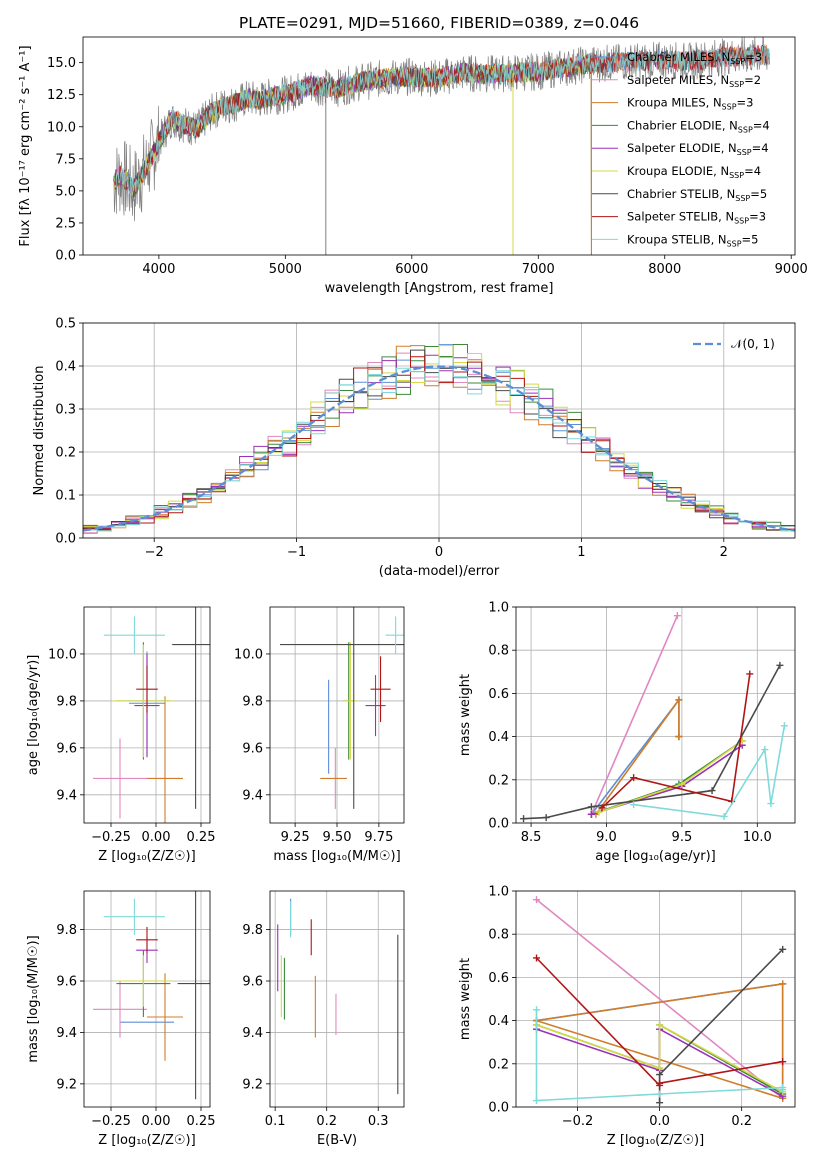 The image size is (819, 1170). I want to click on x-tick-label: 7000, so click(538, 269).